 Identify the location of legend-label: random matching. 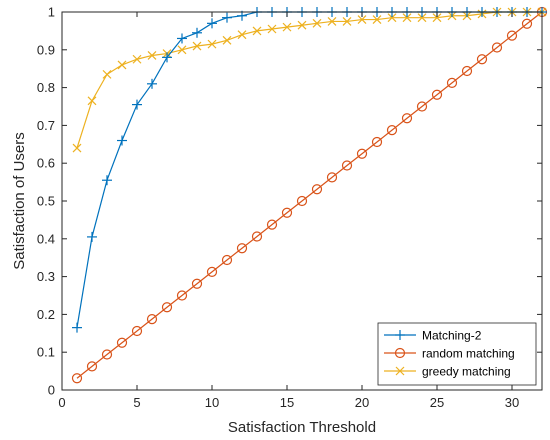
(468, 354).